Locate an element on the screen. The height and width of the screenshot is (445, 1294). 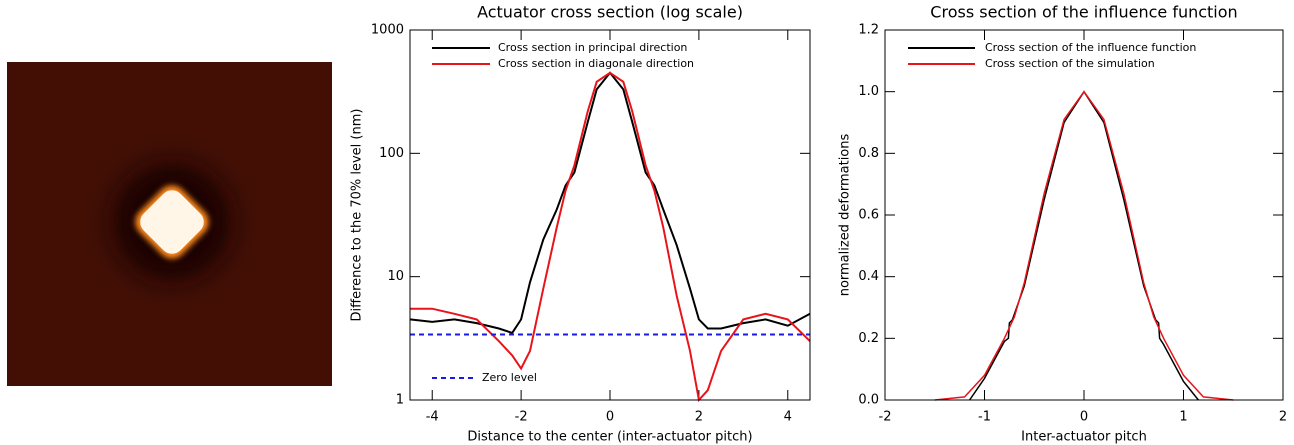
x-tick-label: 1 is located at coordinates (1183, 417).